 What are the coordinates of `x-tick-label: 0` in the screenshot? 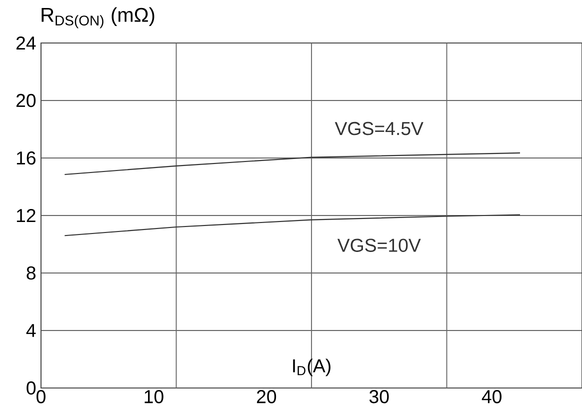 It's located at (41, 397).